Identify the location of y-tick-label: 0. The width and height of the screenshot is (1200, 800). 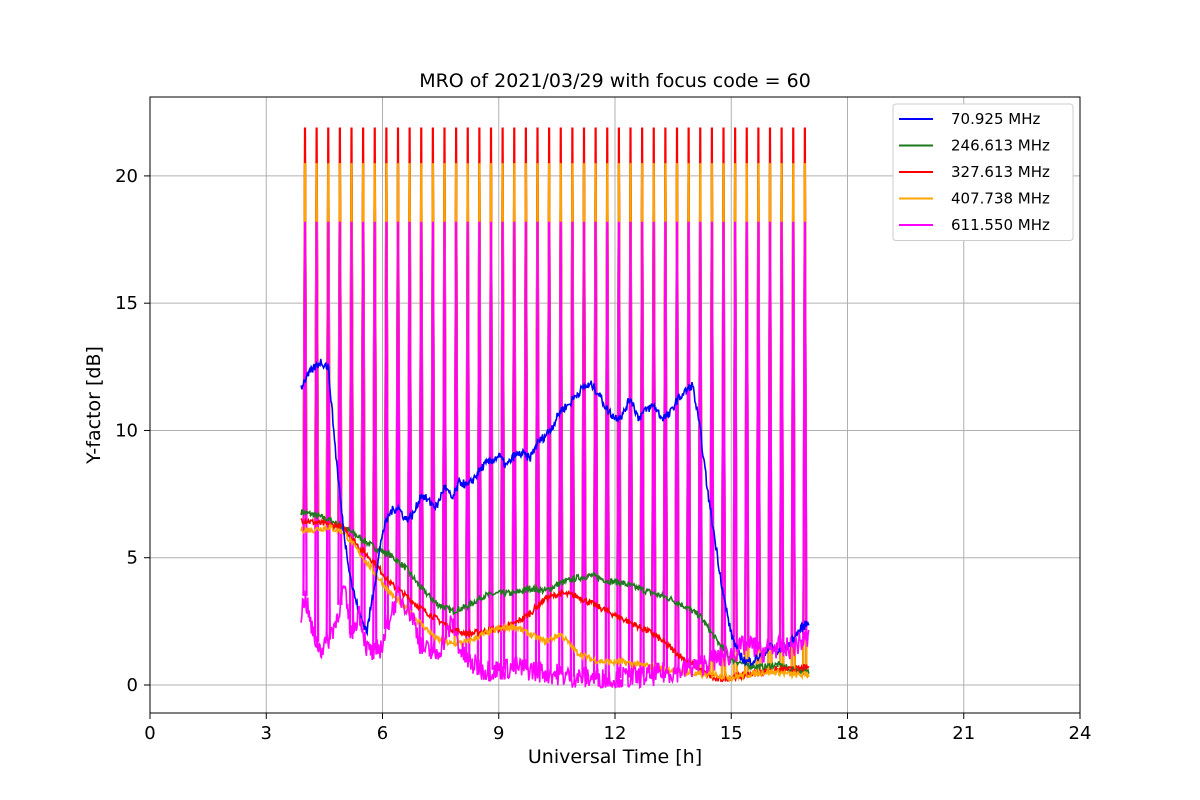
(132, 685).